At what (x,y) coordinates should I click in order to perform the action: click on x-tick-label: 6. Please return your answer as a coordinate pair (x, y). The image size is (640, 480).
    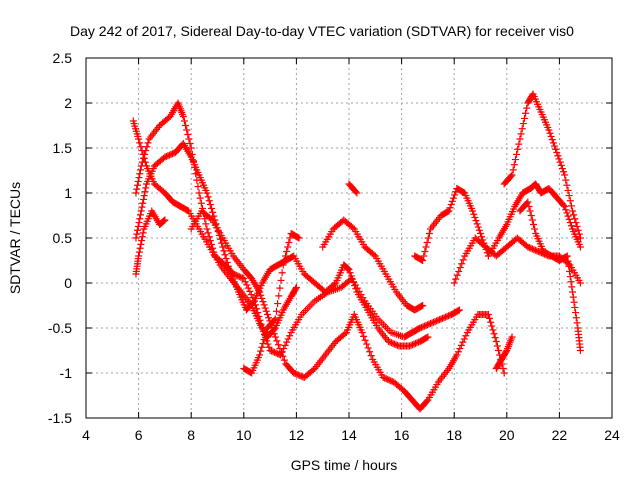
    Looking at the image, I should click on (139, 435).